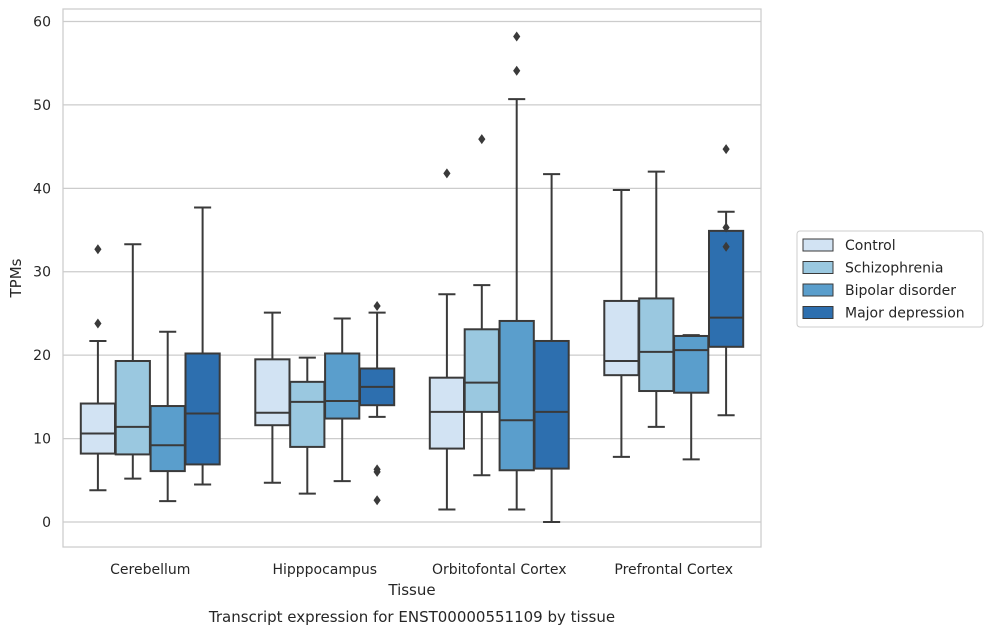 The height and width of the screenshot is (634, 993). I want to click on legend-label: Schizophrenia, so click(894, 269).